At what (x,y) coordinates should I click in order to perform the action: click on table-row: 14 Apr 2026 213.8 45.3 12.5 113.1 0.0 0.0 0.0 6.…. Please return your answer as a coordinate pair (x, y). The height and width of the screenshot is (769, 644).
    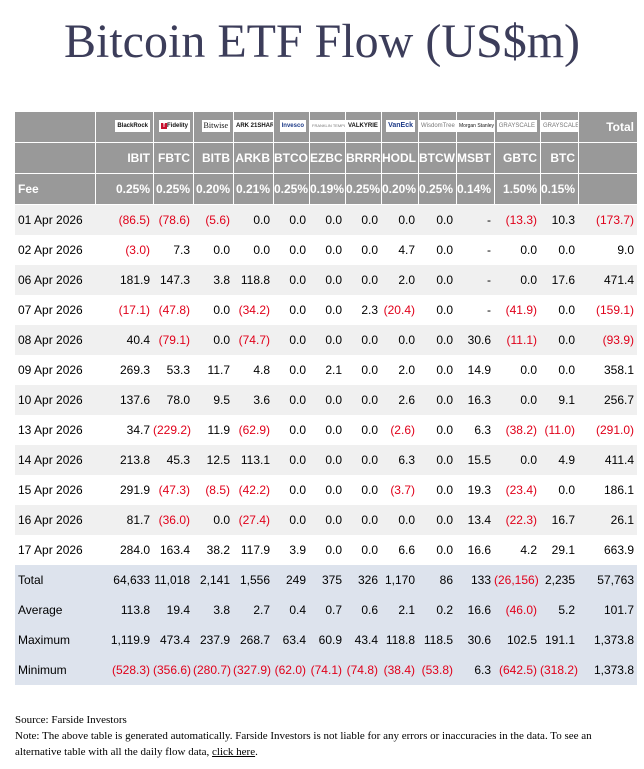
    Looking at the image, I should click on (326, 460).